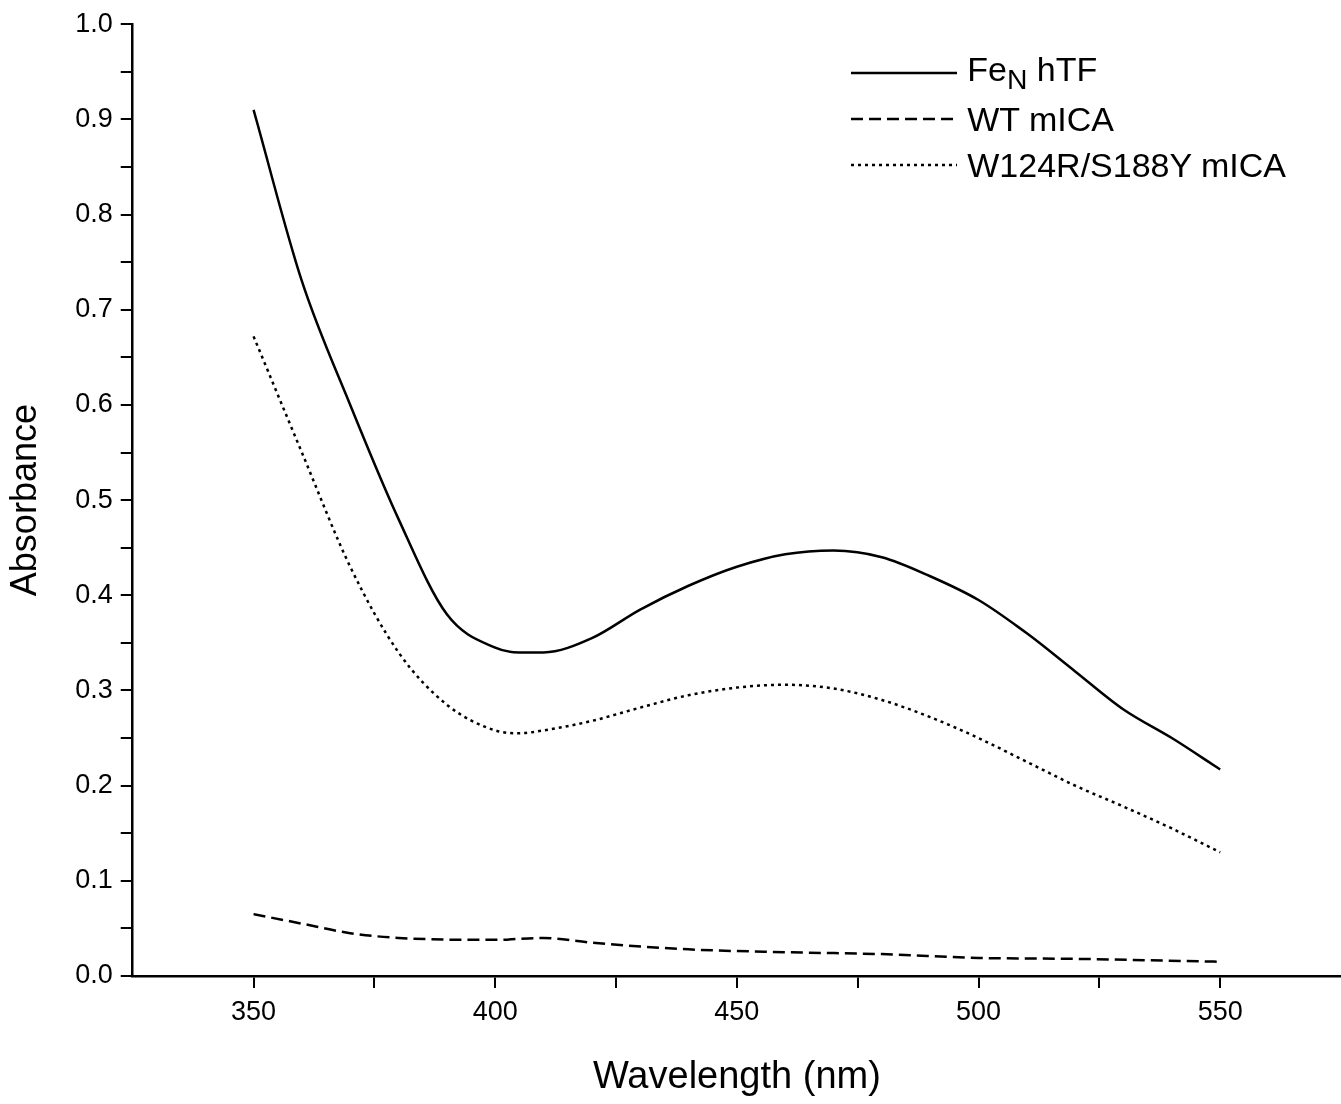  What do you see at coordinates (736, 1074) in the screenshot?
I see `x-axis-title: Wavelength (nm)` at bounding box center [736, 1074].